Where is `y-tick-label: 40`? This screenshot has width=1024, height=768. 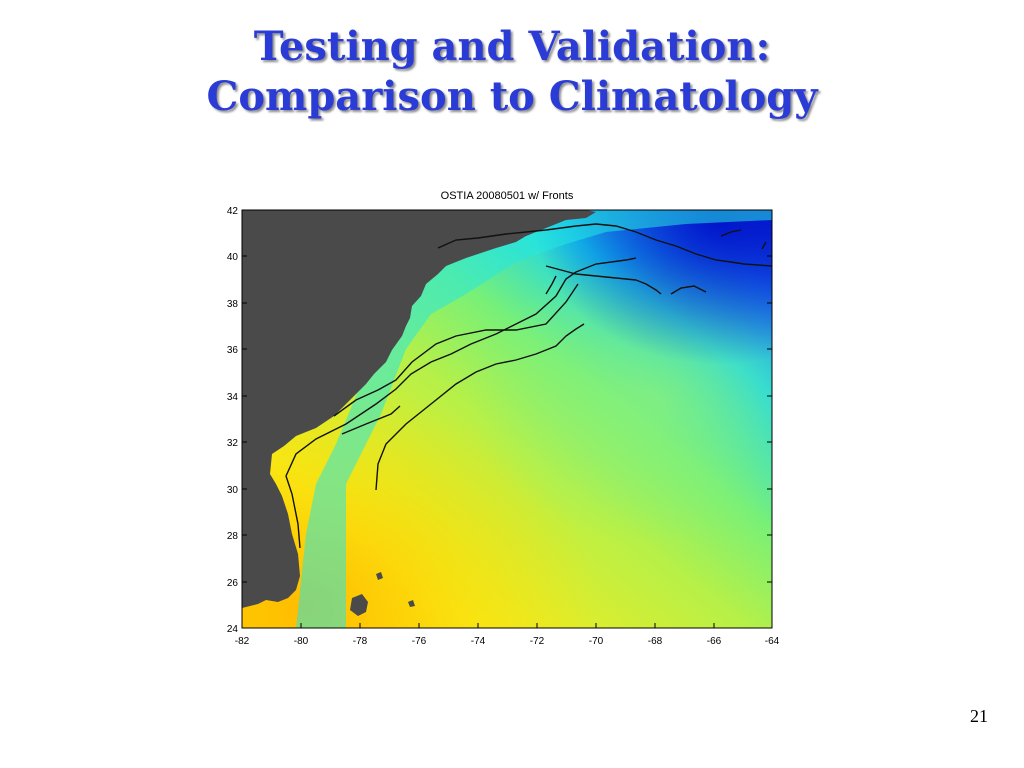
y-tick-label: 40 is located at coordinates (233, 257).